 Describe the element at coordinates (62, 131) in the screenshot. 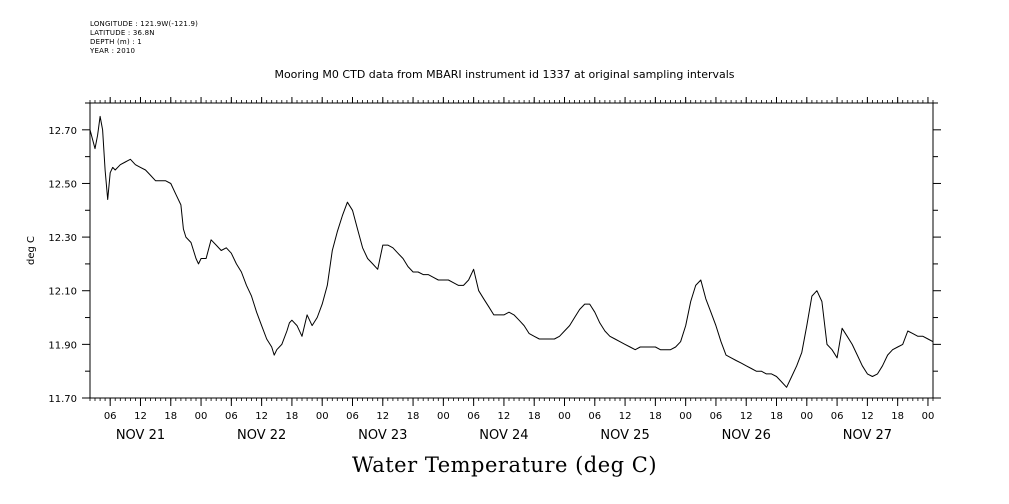

I see `y-tick-label: 12.70` at that location.